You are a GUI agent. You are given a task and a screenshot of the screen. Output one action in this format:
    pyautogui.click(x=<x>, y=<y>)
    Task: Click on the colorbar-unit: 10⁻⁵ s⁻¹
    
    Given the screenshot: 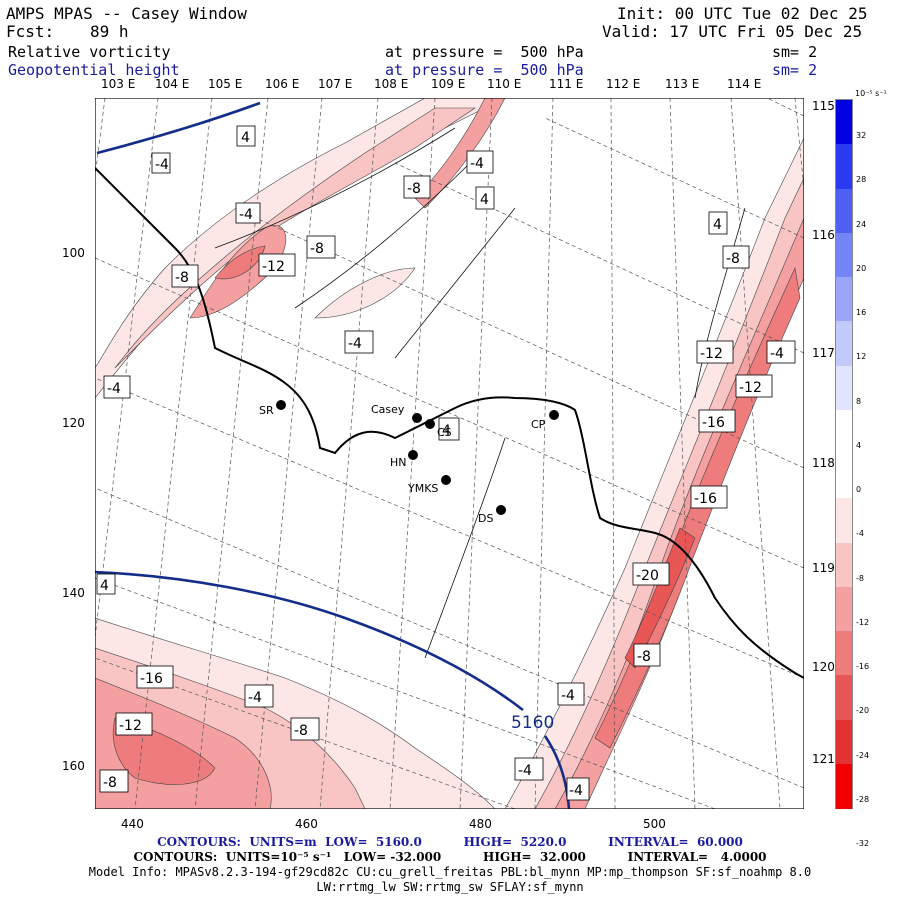 What is the action you would take?
    pyautogui.click(x=871, y=93)
    